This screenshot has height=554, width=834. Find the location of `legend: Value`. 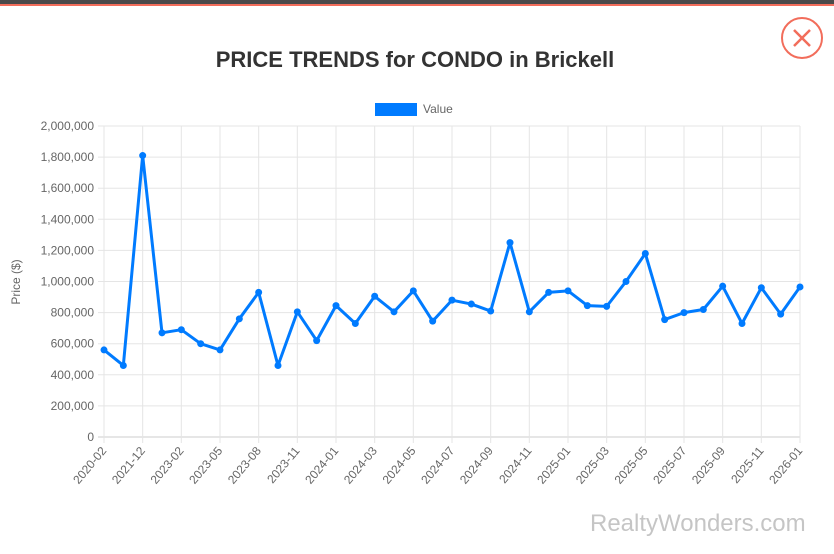

legend: Value is located at coordinates (414, 109).